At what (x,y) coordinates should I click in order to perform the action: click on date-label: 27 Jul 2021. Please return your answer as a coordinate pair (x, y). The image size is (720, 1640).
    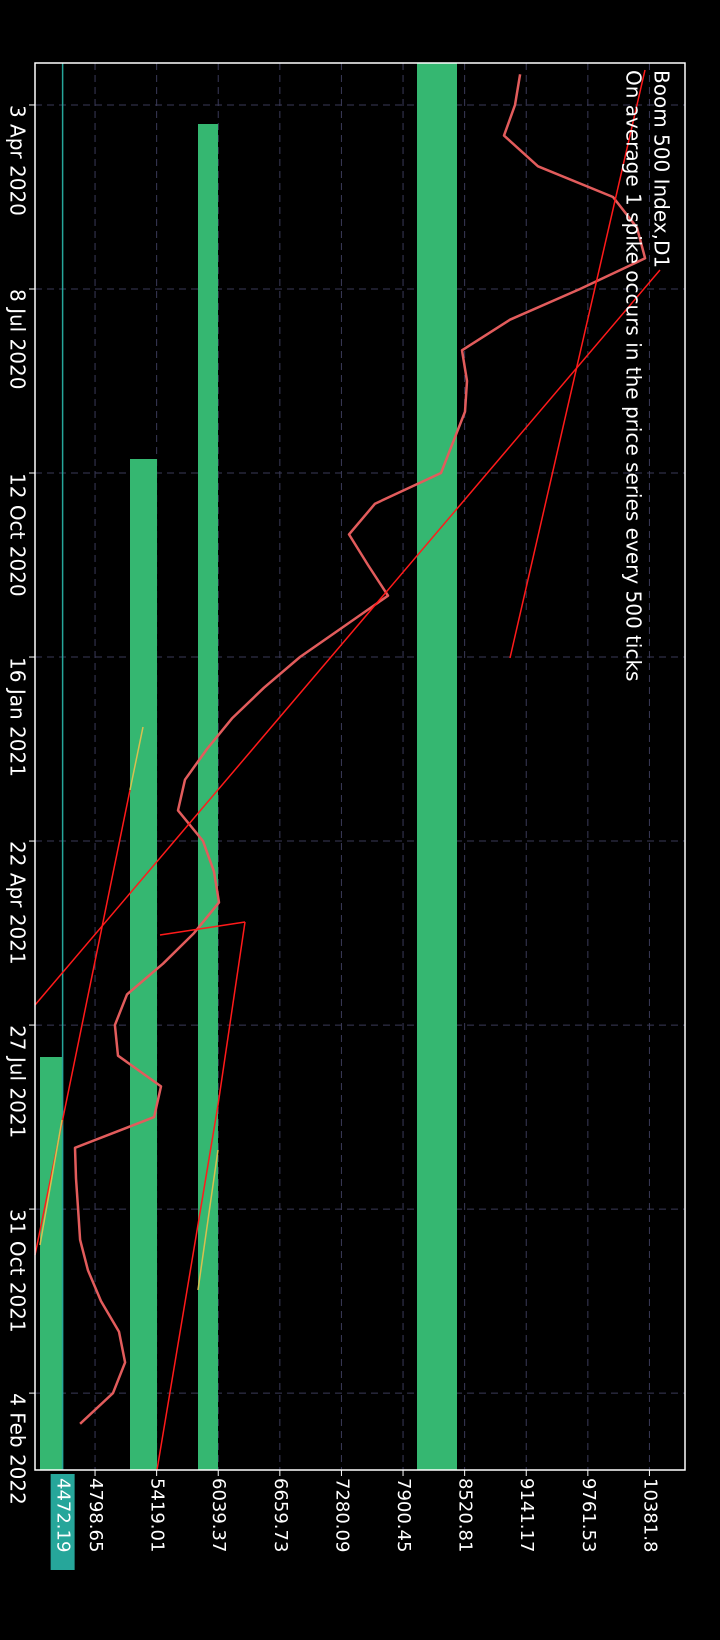
    Looking at the image, I should click on (18, 1081).